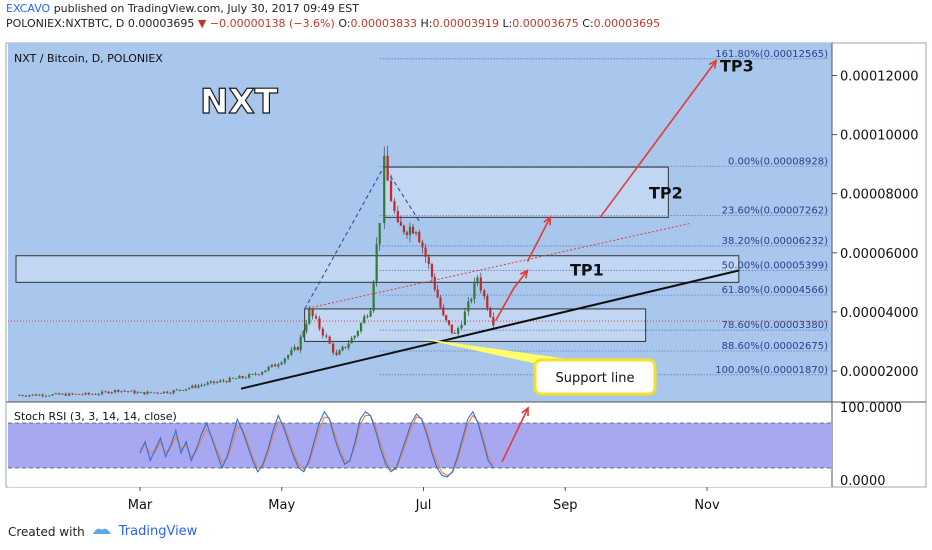 The height and width of the screenshot is (550, 932). Describe the element at coordinates (871, 408) in the screenshot. I see `stoch-tick-100: 100.0000` at that location.